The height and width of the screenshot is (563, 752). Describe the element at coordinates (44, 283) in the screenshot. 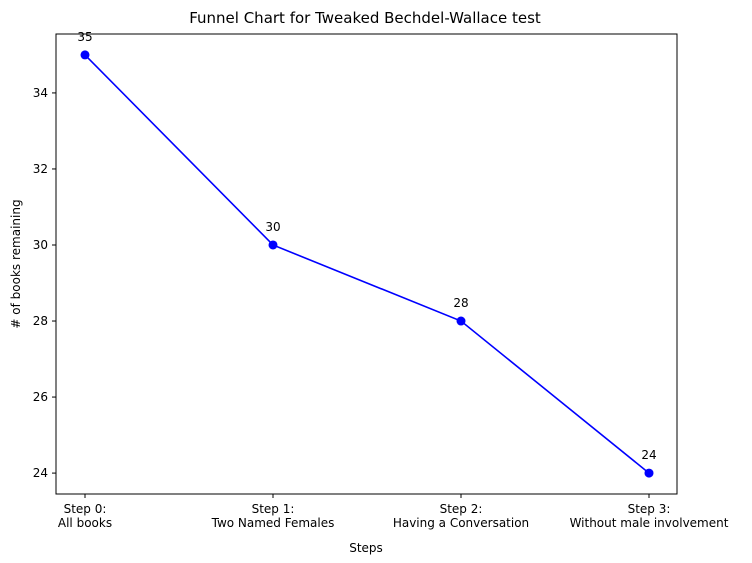

I see `y-axis: 24 26 28 30 32 34` at that location.